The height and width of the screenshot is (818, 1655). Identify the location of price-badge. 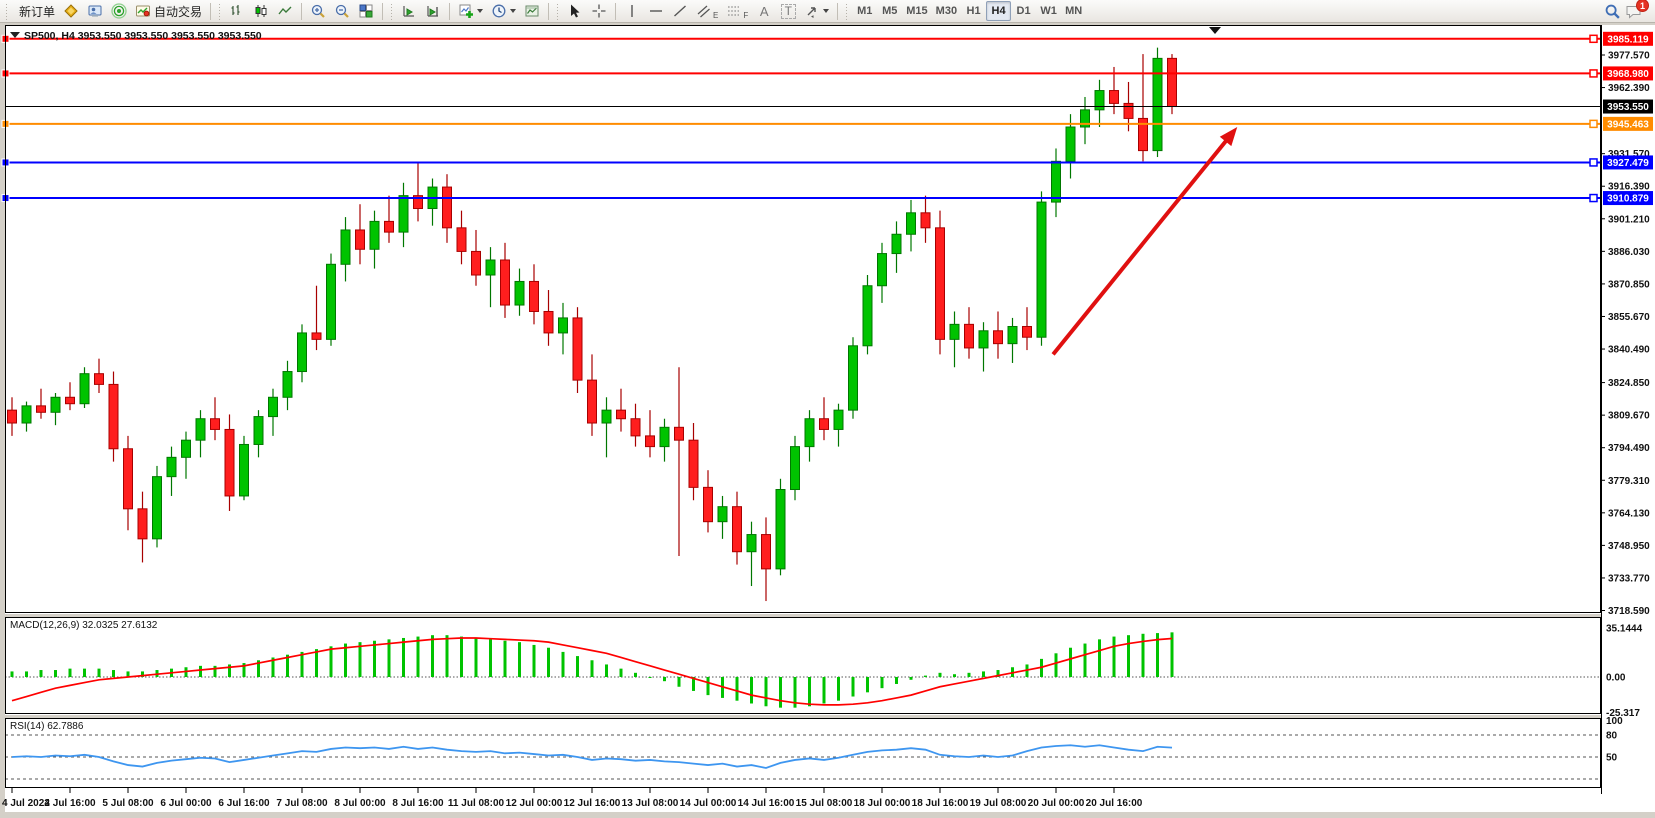
(1628, 106).